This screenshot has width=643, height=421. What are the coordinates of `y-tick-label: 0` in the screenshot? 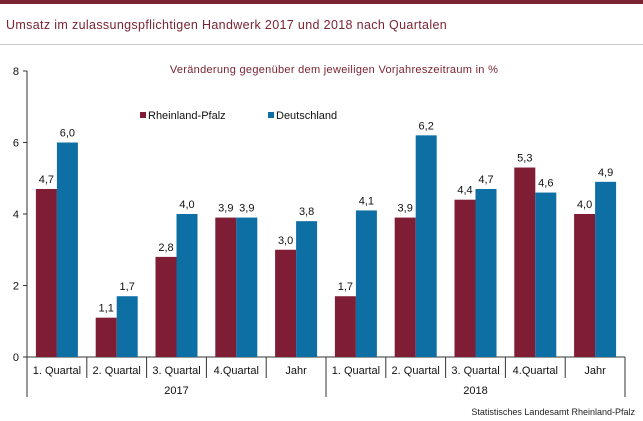 It's located at (16, 358).